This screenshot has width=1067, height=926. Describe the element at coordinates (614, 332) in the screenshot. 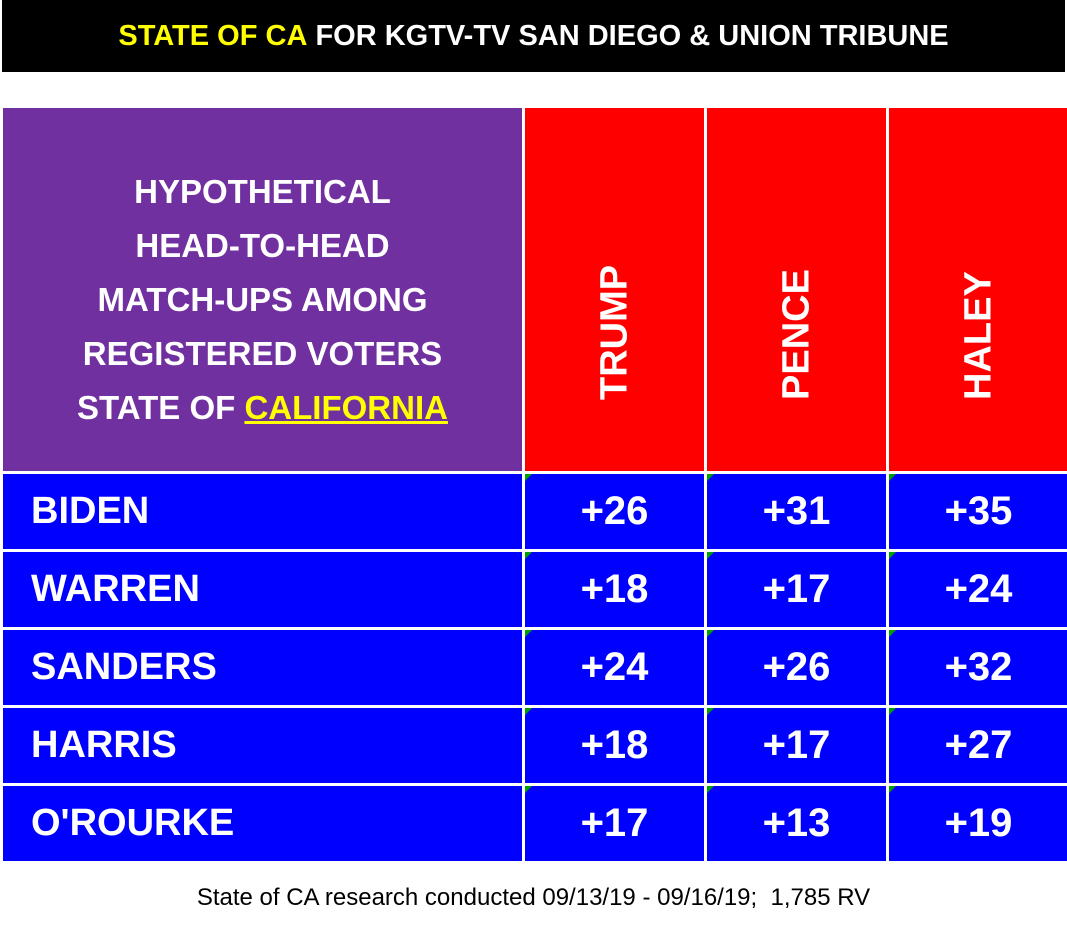

I see `column-label: TRUMP` at that location.